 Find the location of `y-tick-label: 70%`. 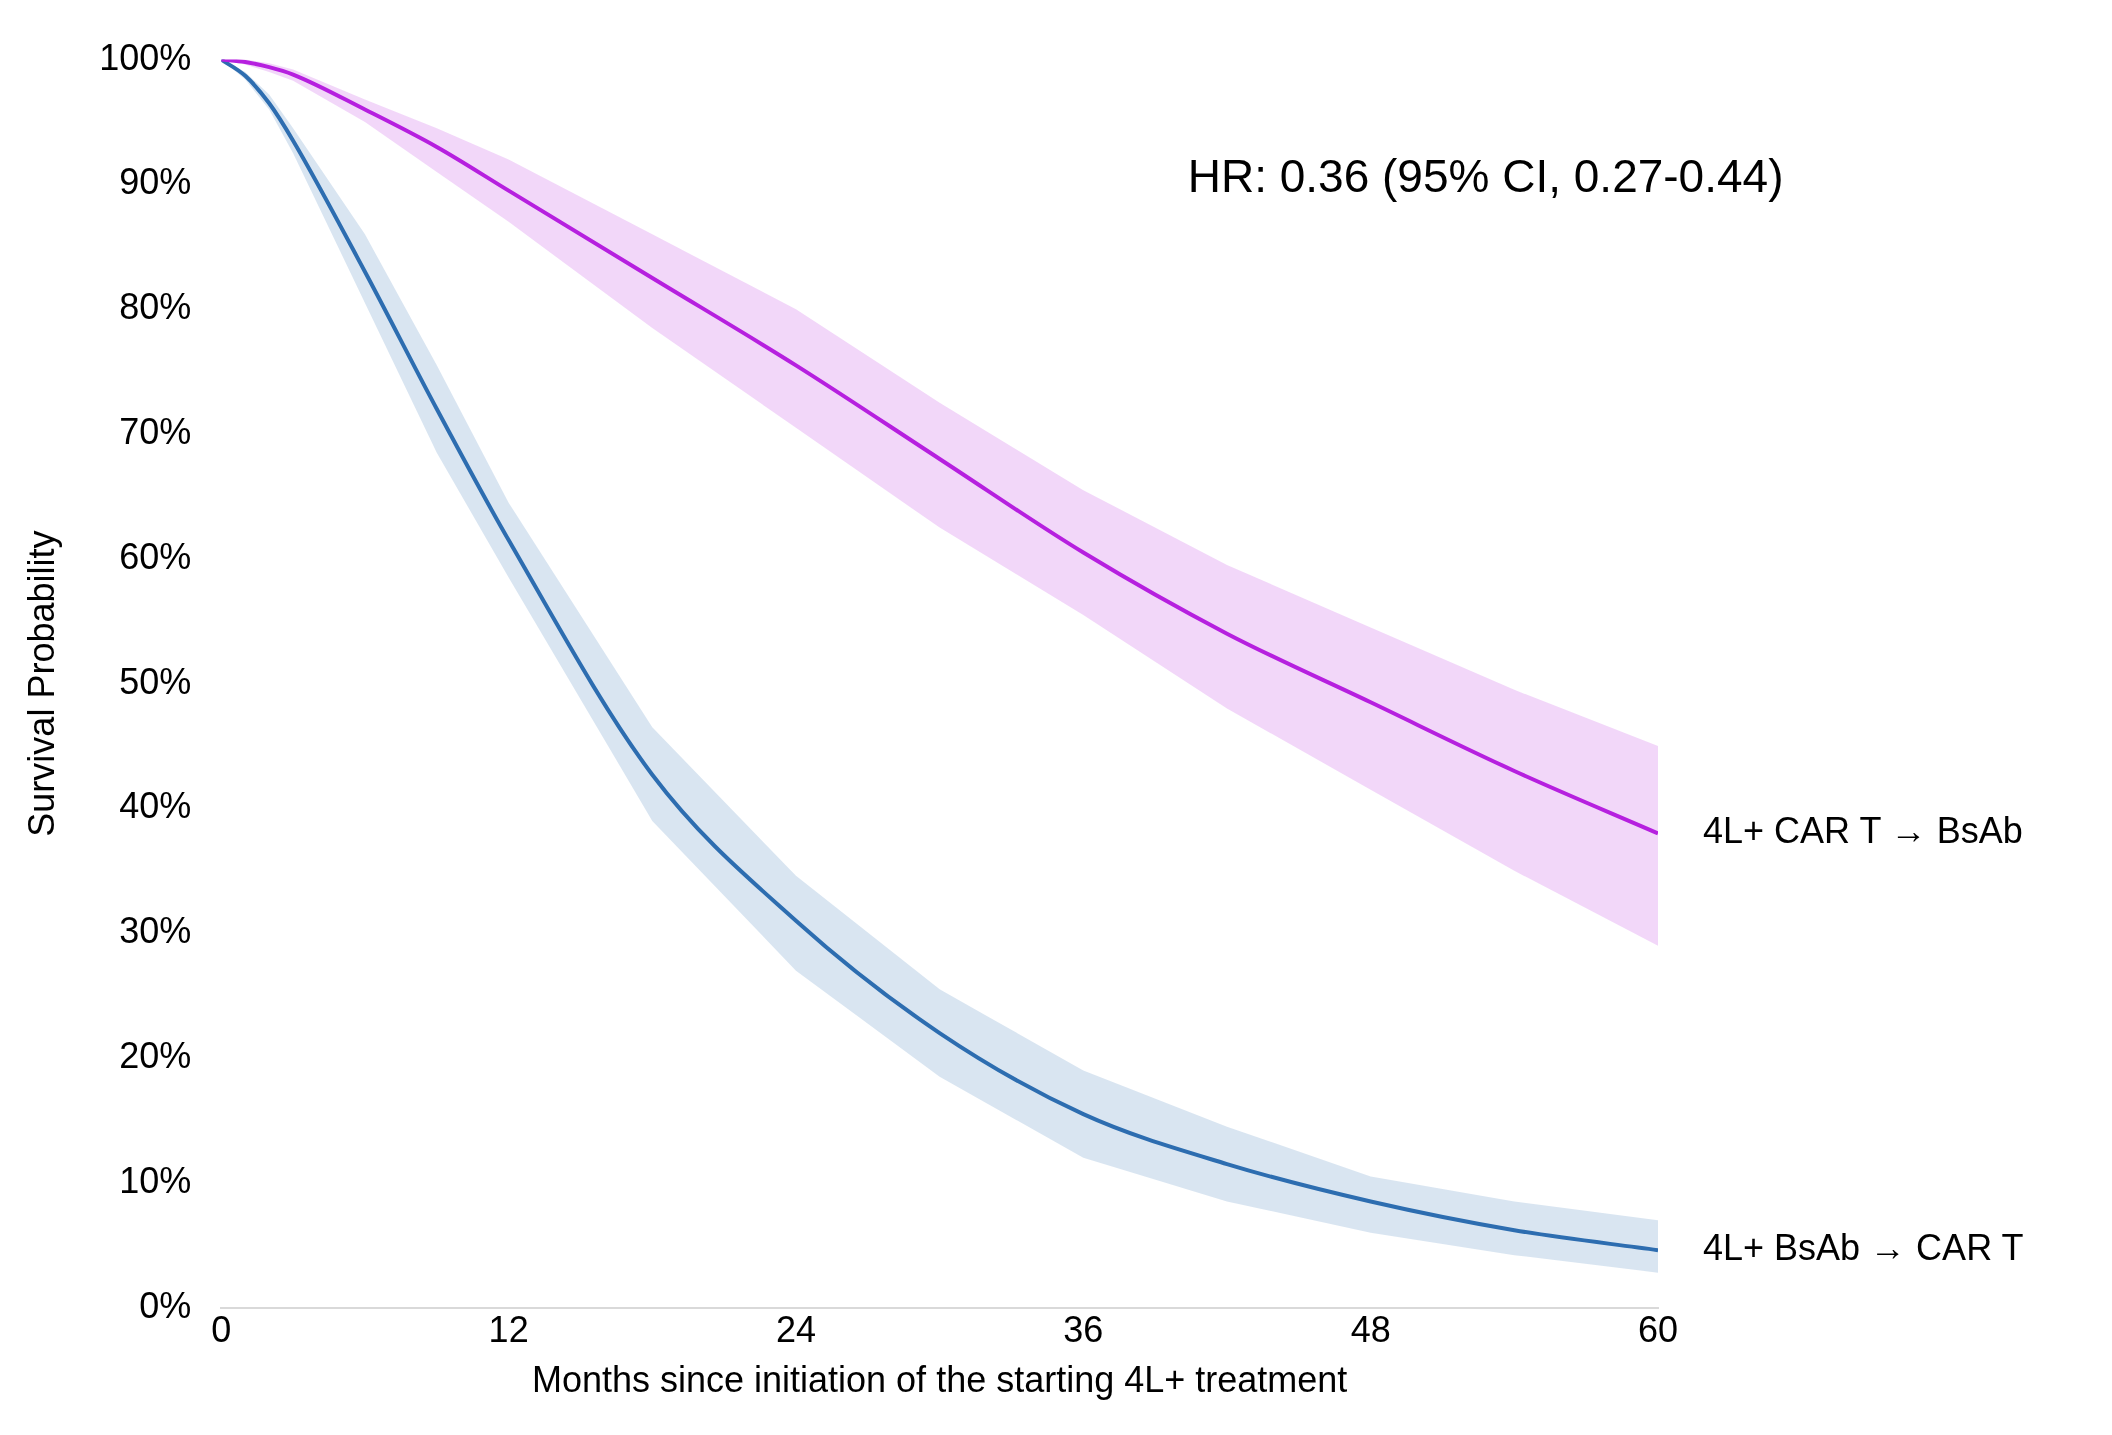

y-tick-label: 70% is located at coordinates (155, 431).